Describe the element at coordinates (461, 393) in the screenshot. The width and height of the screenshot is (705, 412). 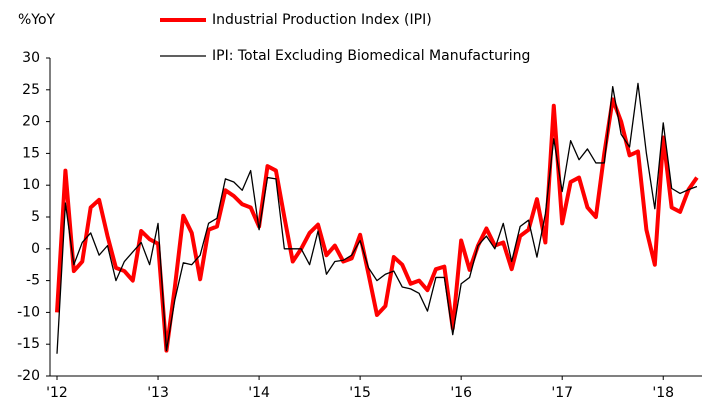
I see `x-tick-label: '16` at that location.